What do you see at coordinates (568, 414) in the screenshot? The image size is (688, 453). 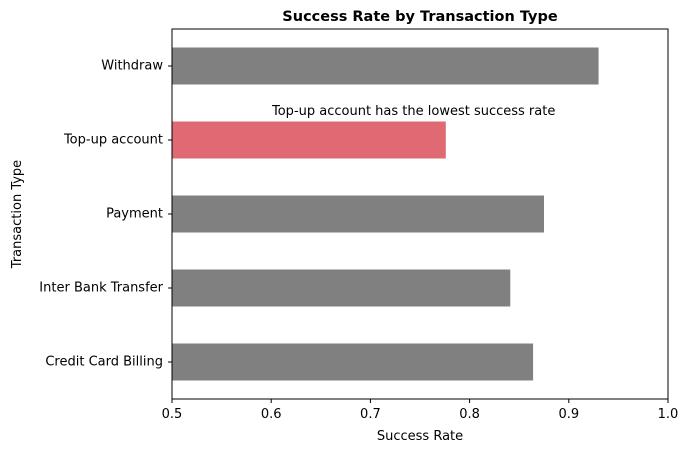 I see `x-tick-label: 0.9` at bounding box center [568, 414].